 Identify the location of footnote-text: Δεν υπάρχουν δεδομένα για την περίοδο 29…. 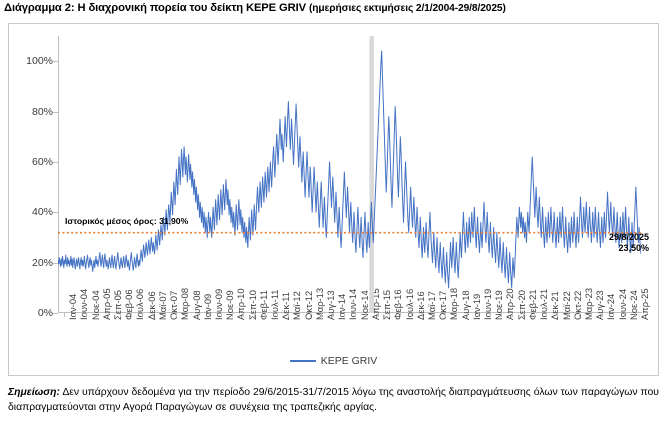
(333, 400).